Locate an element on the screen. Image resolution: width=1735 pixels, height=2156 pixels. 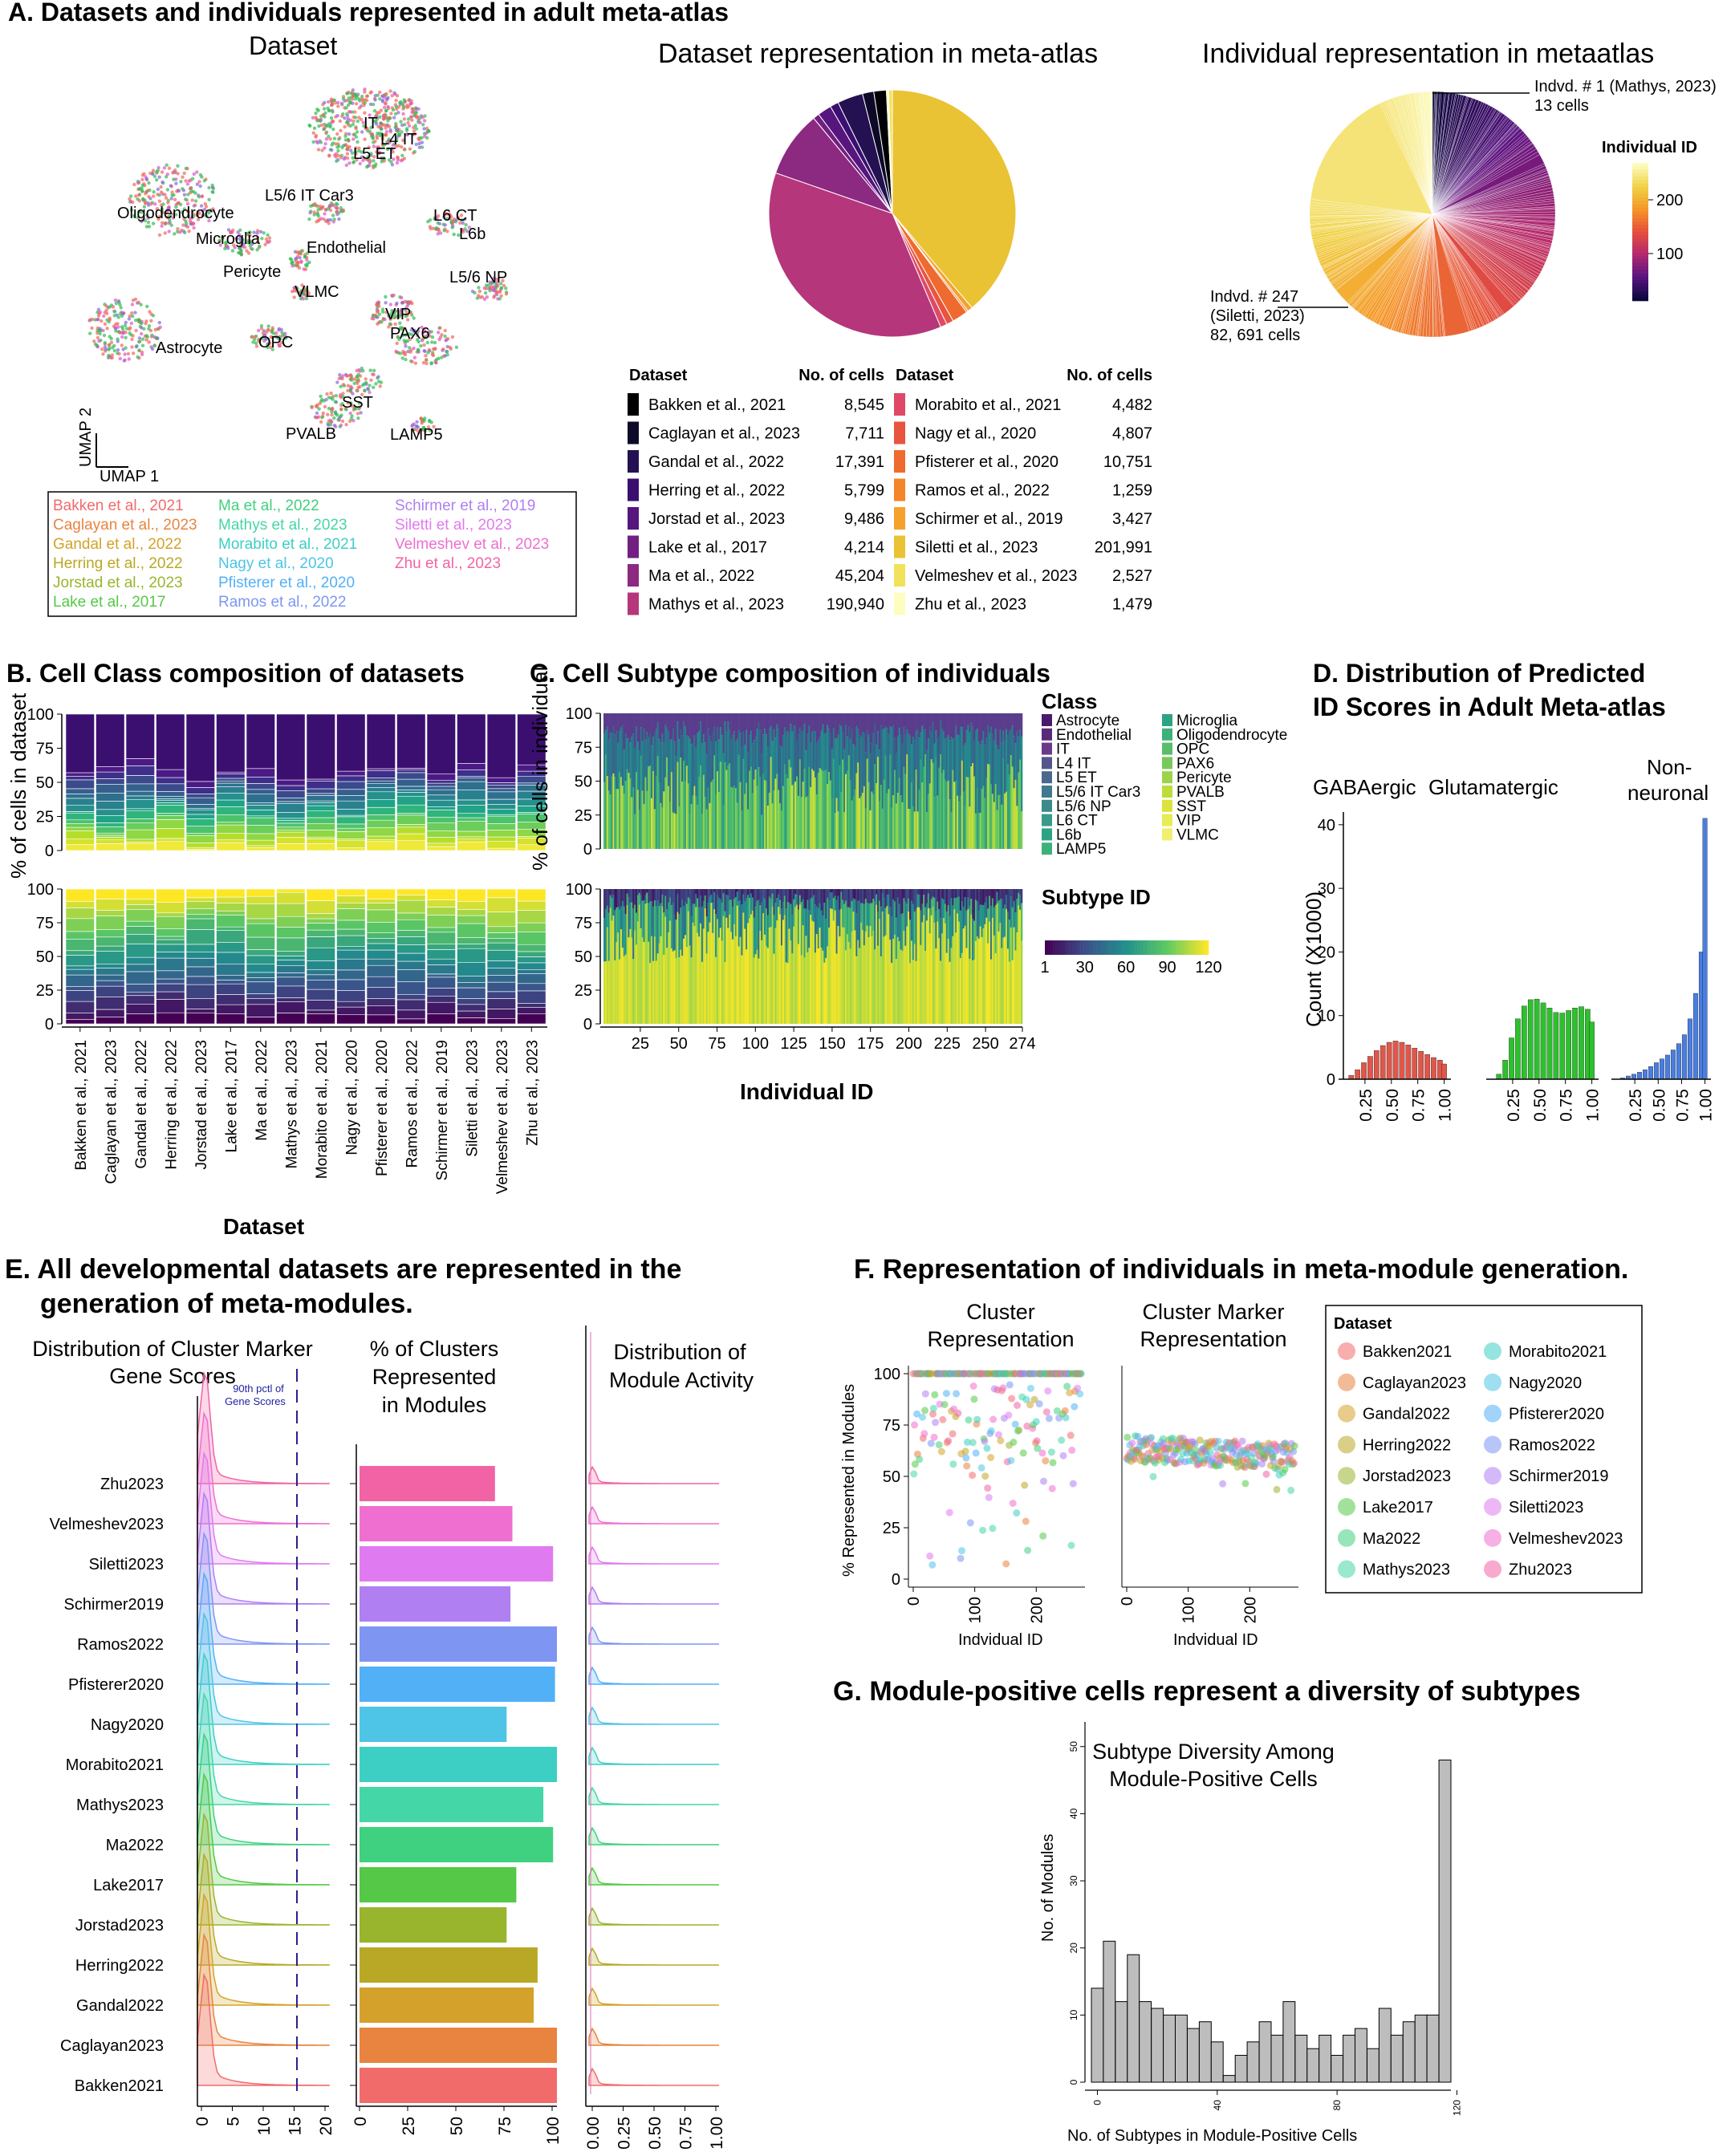
colorbar-title: Individual ID is located at coordinates (1649, 147).